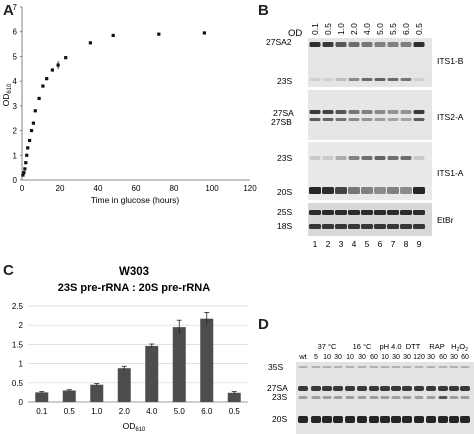  Describe the element at coordinates (152, 411) in the screenshot. I see `x-tick-label: 4.0` at that location.